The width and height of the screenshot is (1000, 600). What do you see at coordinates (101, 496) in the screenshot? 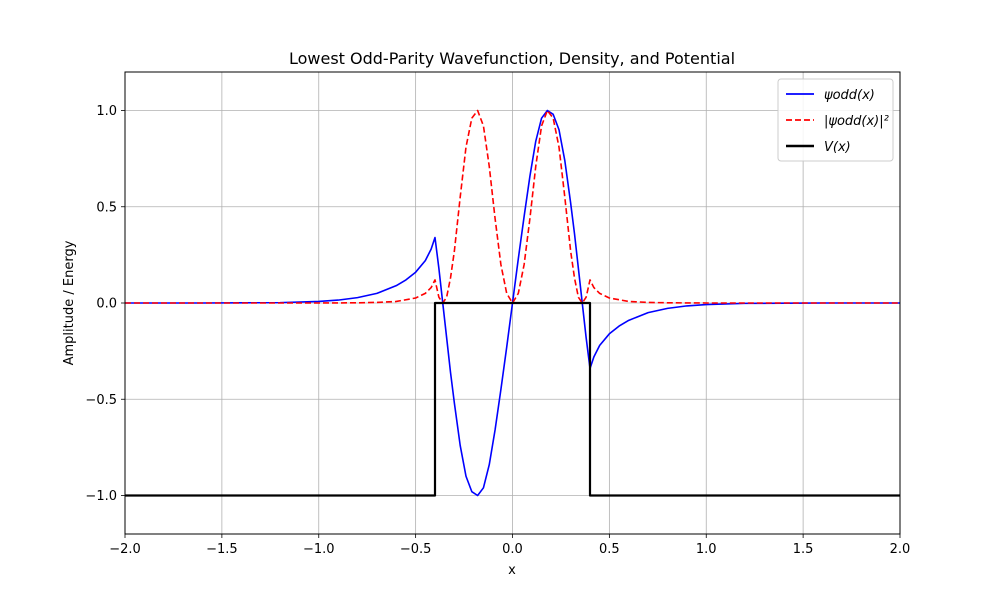
I see `y-tick-label: −1.0` at bounding box center [101, 496].